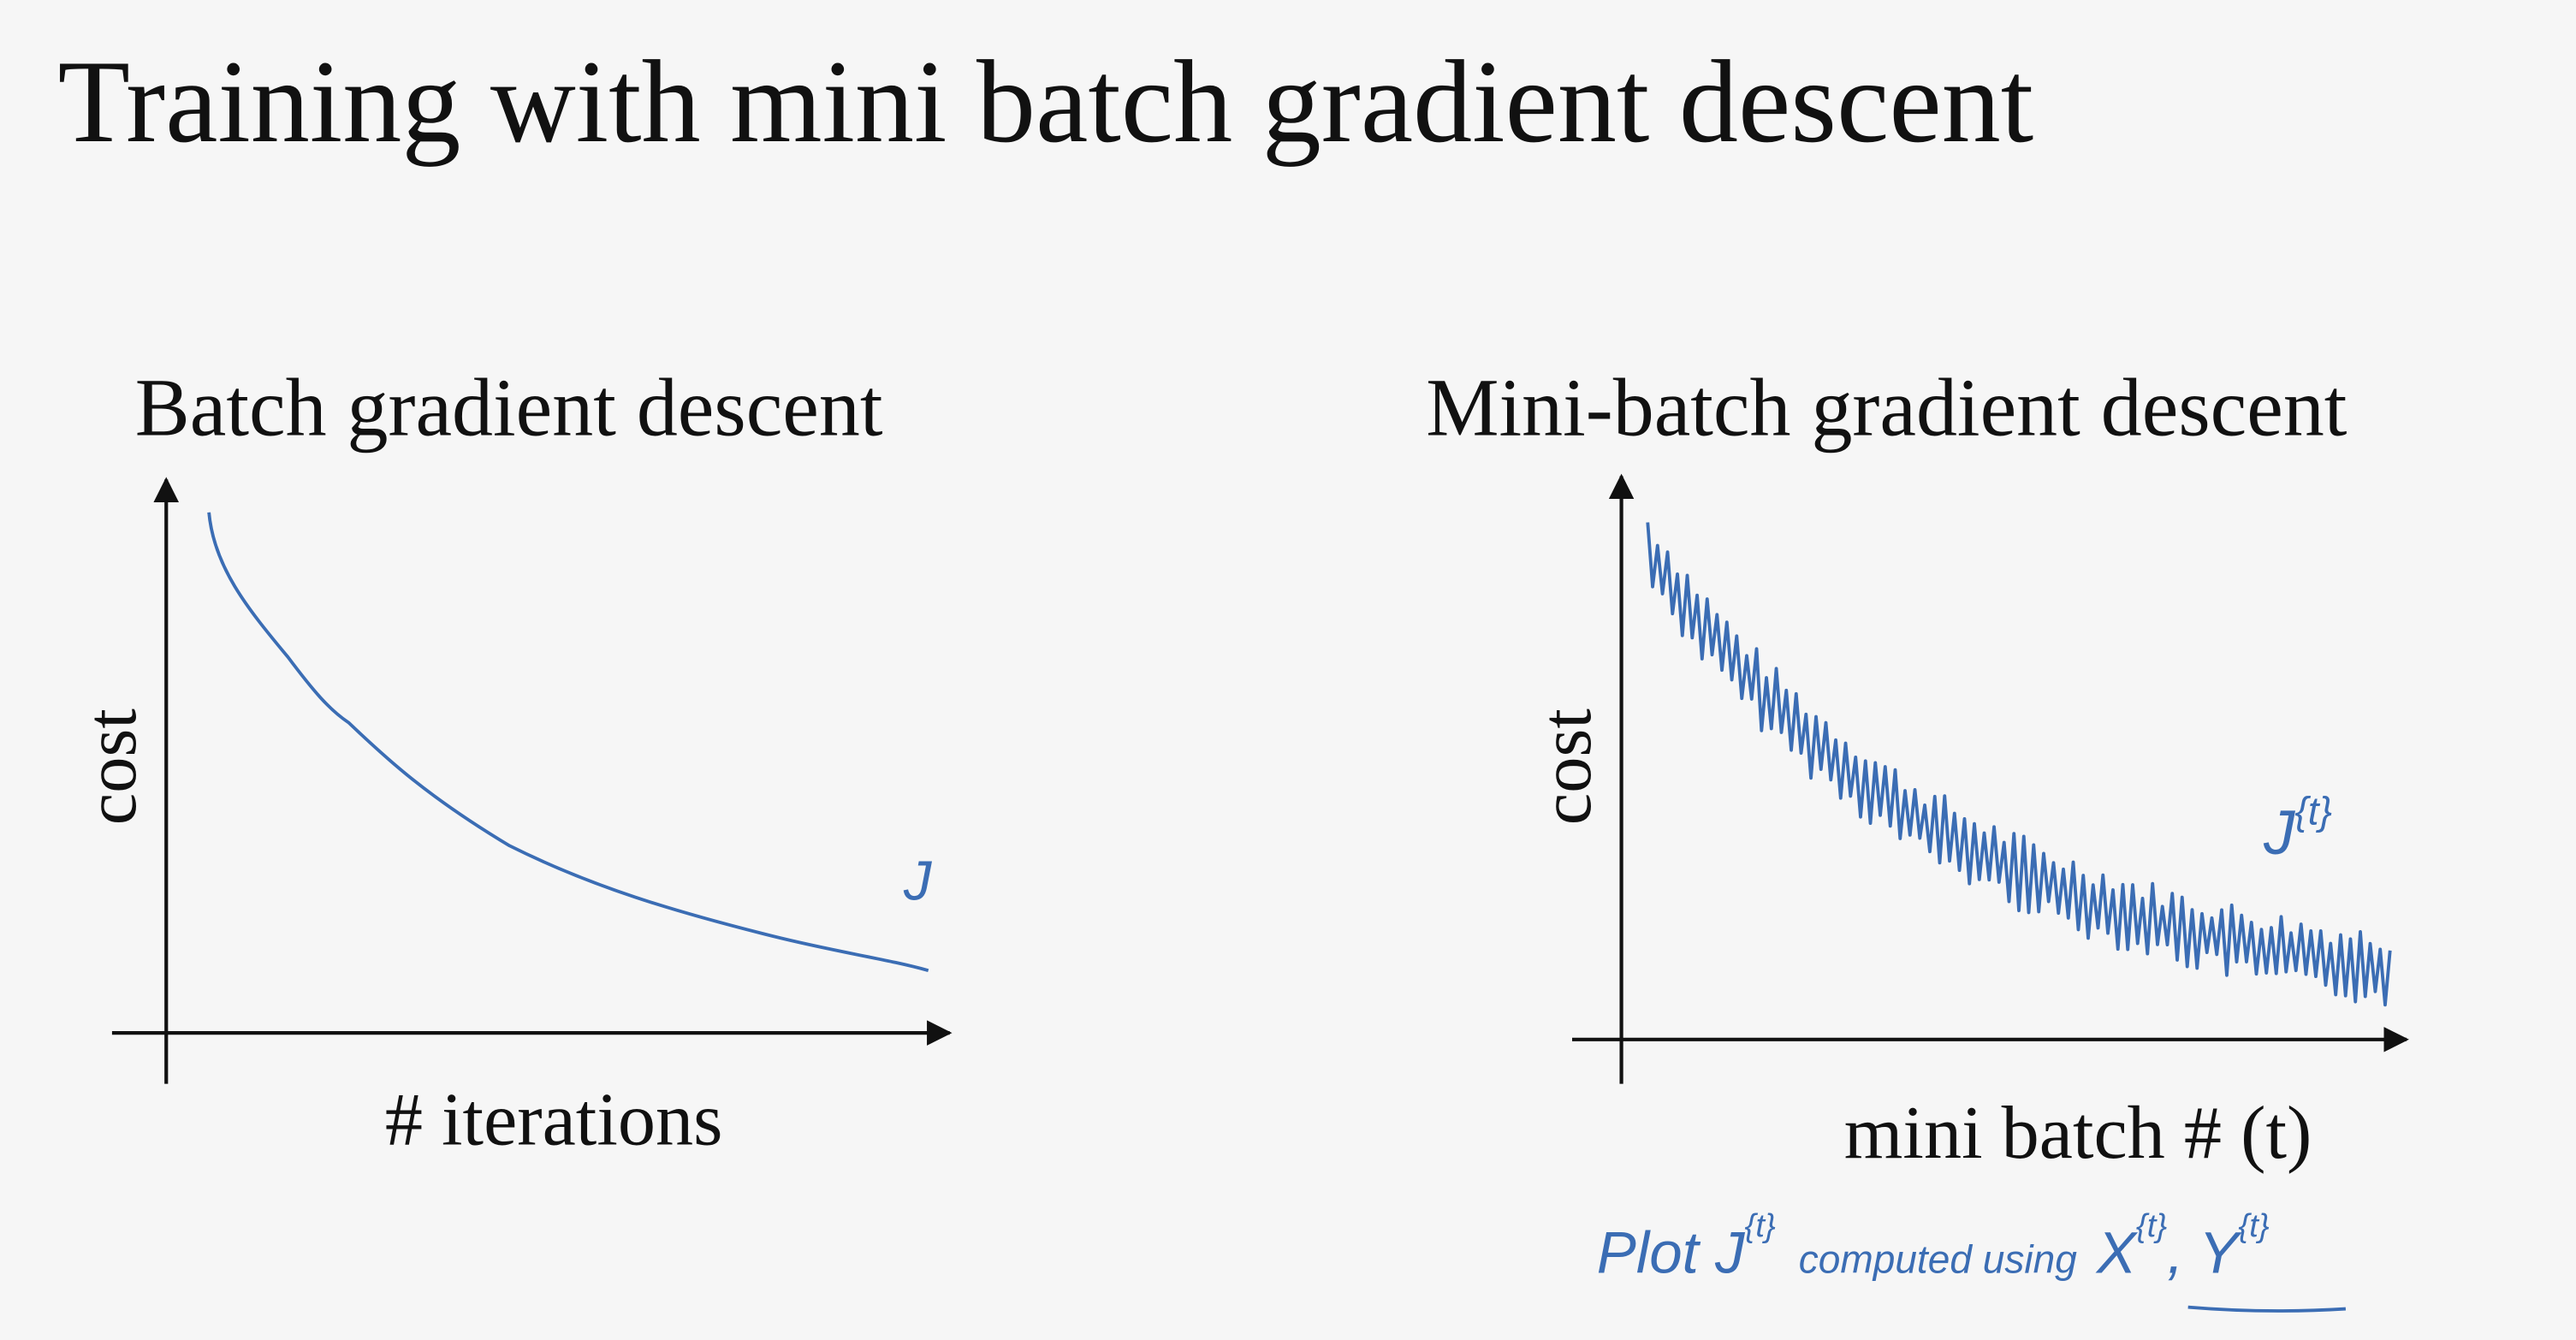  Describe the element at coordinates (509, 408) in the screenshot. I see `panel-title: Batch gradient descent` at that location.